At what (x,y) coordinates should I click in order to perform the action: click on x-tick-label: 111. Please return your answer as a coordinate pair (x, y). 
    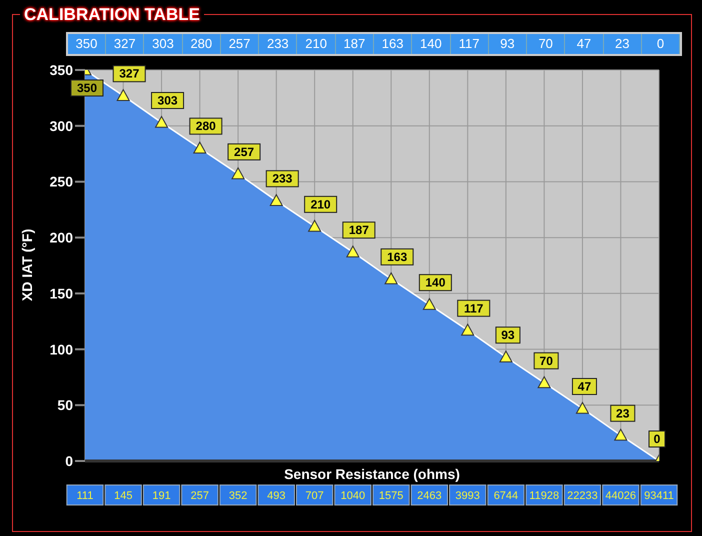
    Looking at the image, I should click on (85, 496).